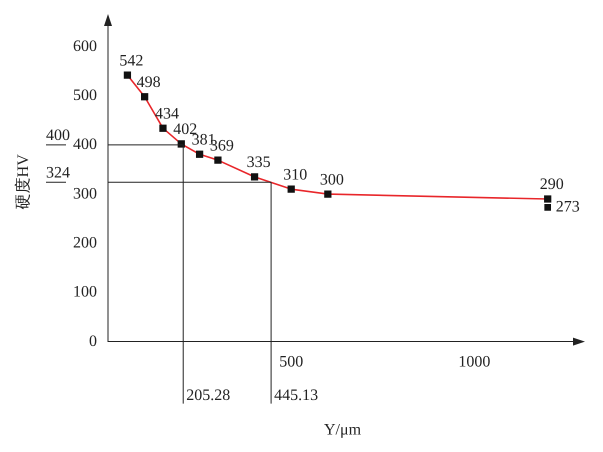  I want to click on ref-line-label: 445.13, so click(296, 395).